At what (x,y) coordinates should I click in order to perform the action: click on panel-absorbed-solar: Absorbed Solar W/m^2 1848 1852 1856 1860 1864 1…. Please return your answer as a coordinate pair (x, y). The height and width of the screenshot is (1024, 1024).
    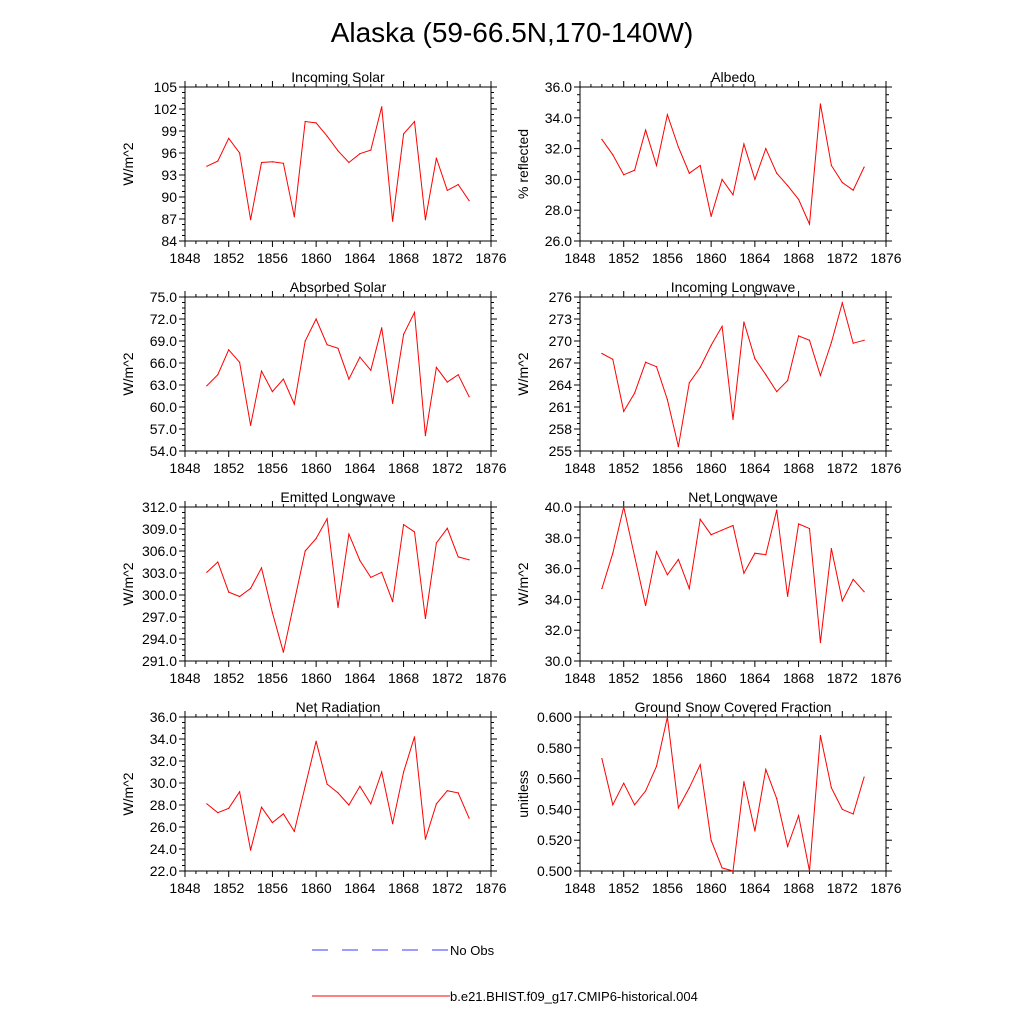
    Looking at the image, I should click on (313, 377).